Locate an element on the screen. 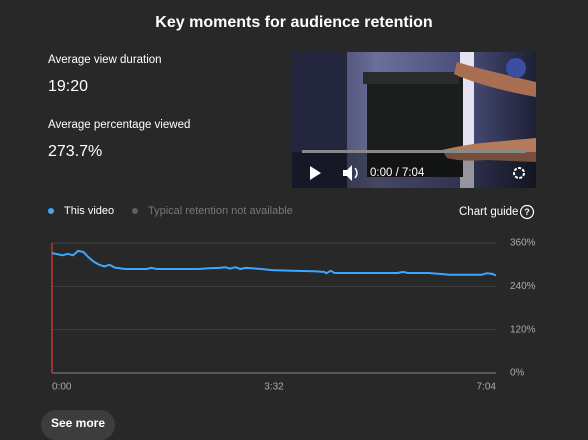 The height and width of the screenshot is (440, 588). video-frame: 0:00 / 7:04 is located at coordinates (414, 120).